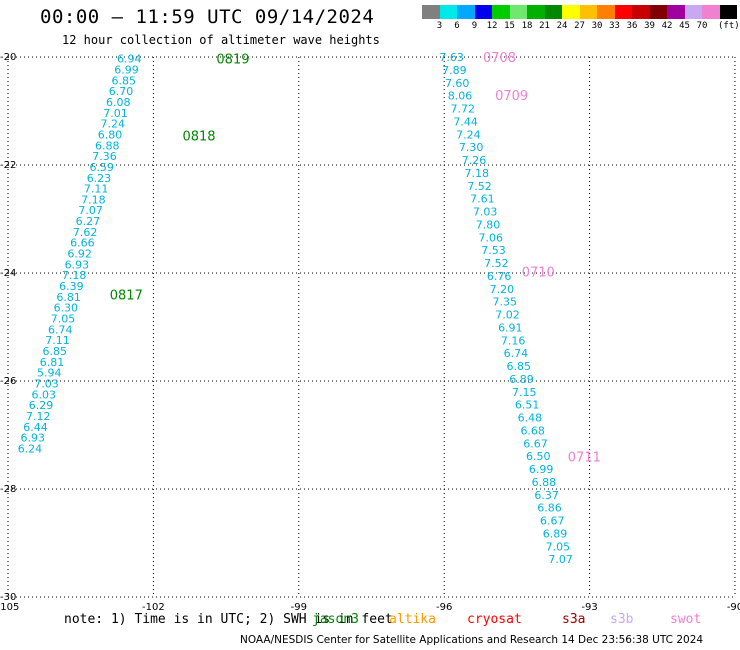 This screenshot has width=740, height=650. Describe the element at coordinates (502, 289) in the screenshot. I see `wave-height-value: 7.20` at that location.